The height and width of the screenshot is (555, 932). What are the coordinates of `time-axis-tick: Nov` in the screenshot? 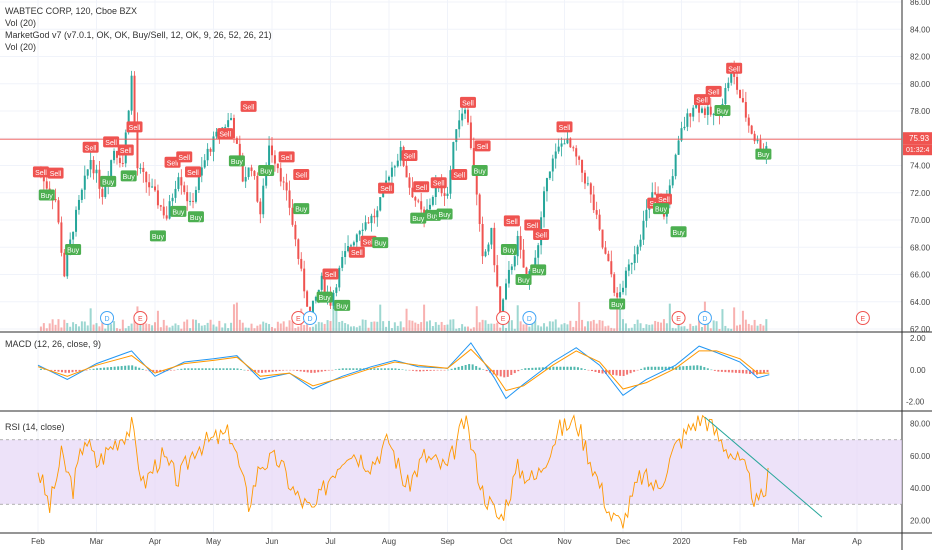 It's located at (564, 541).